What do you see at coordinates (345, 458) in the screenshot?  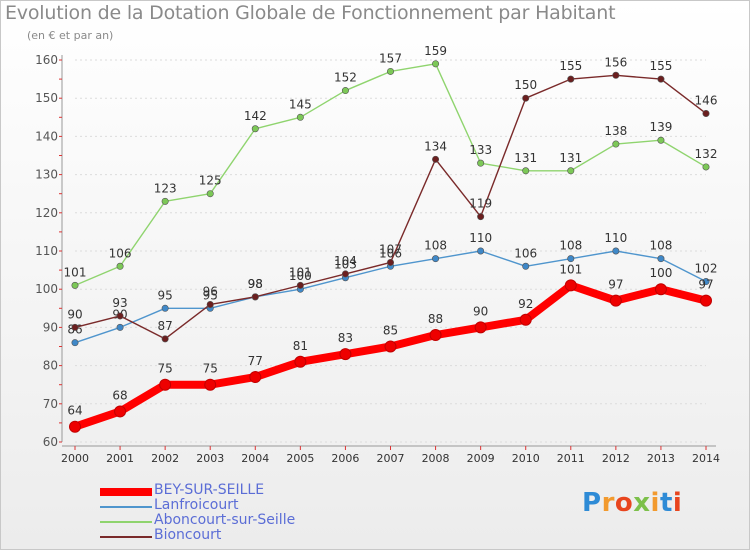 I see `x-tick-label: 2006` at bounding box center [345, 458].